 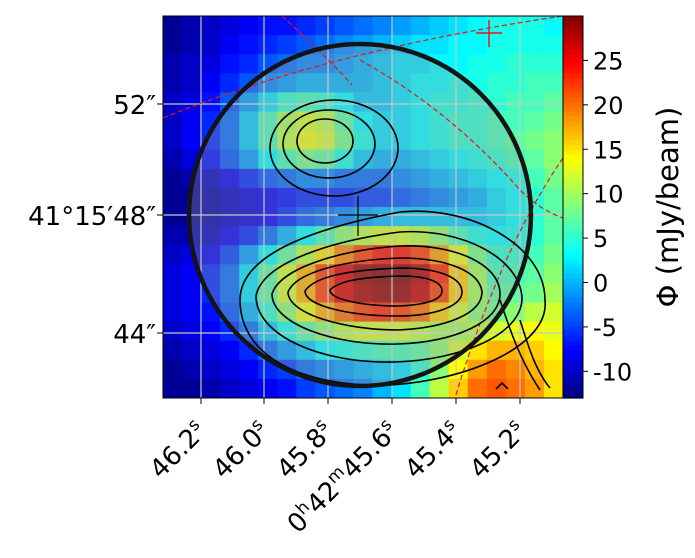 What do you see at coordinates (433, 450) in the screenshot?
I see `x-tick-label-4: 45.4s` at bounding box center [433, 450].